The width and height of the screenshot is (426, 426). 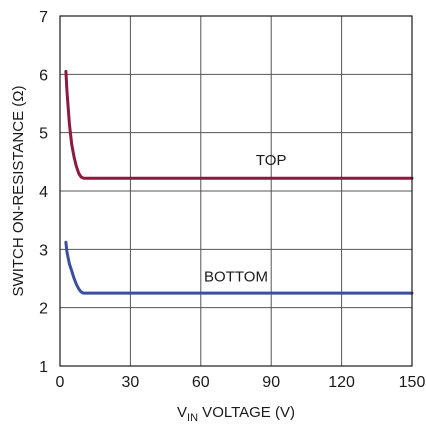 I want to click on y-tick-label: 7, so click(x=43, y=17).